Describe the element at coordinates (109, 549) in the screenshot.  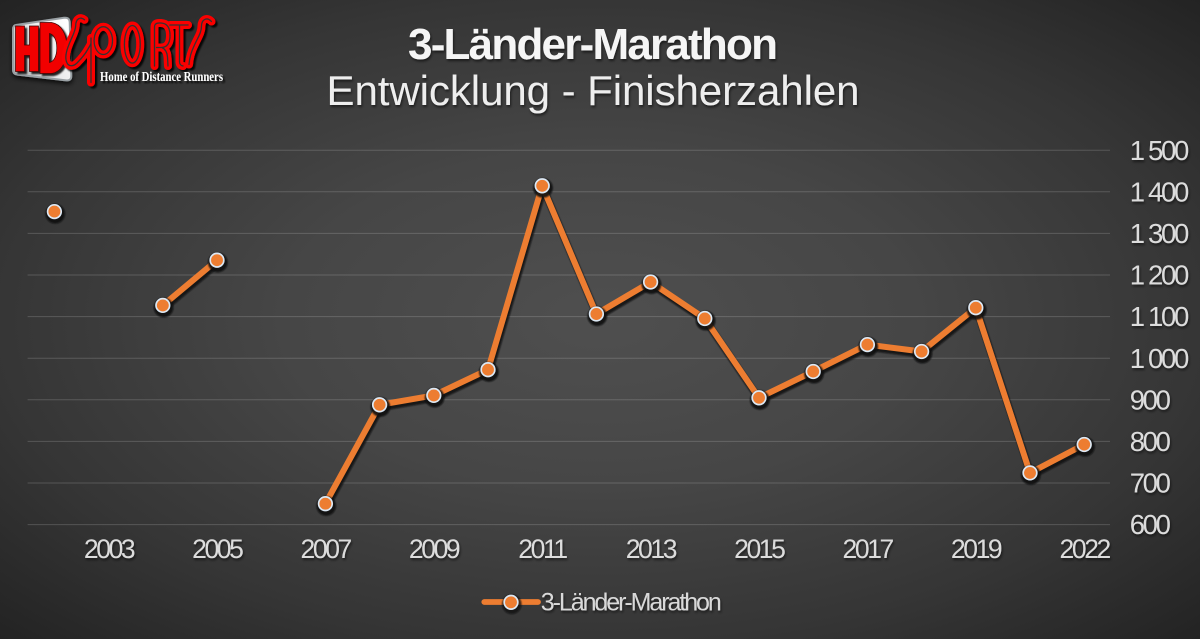
I see `svg-text: 2003` at that location.